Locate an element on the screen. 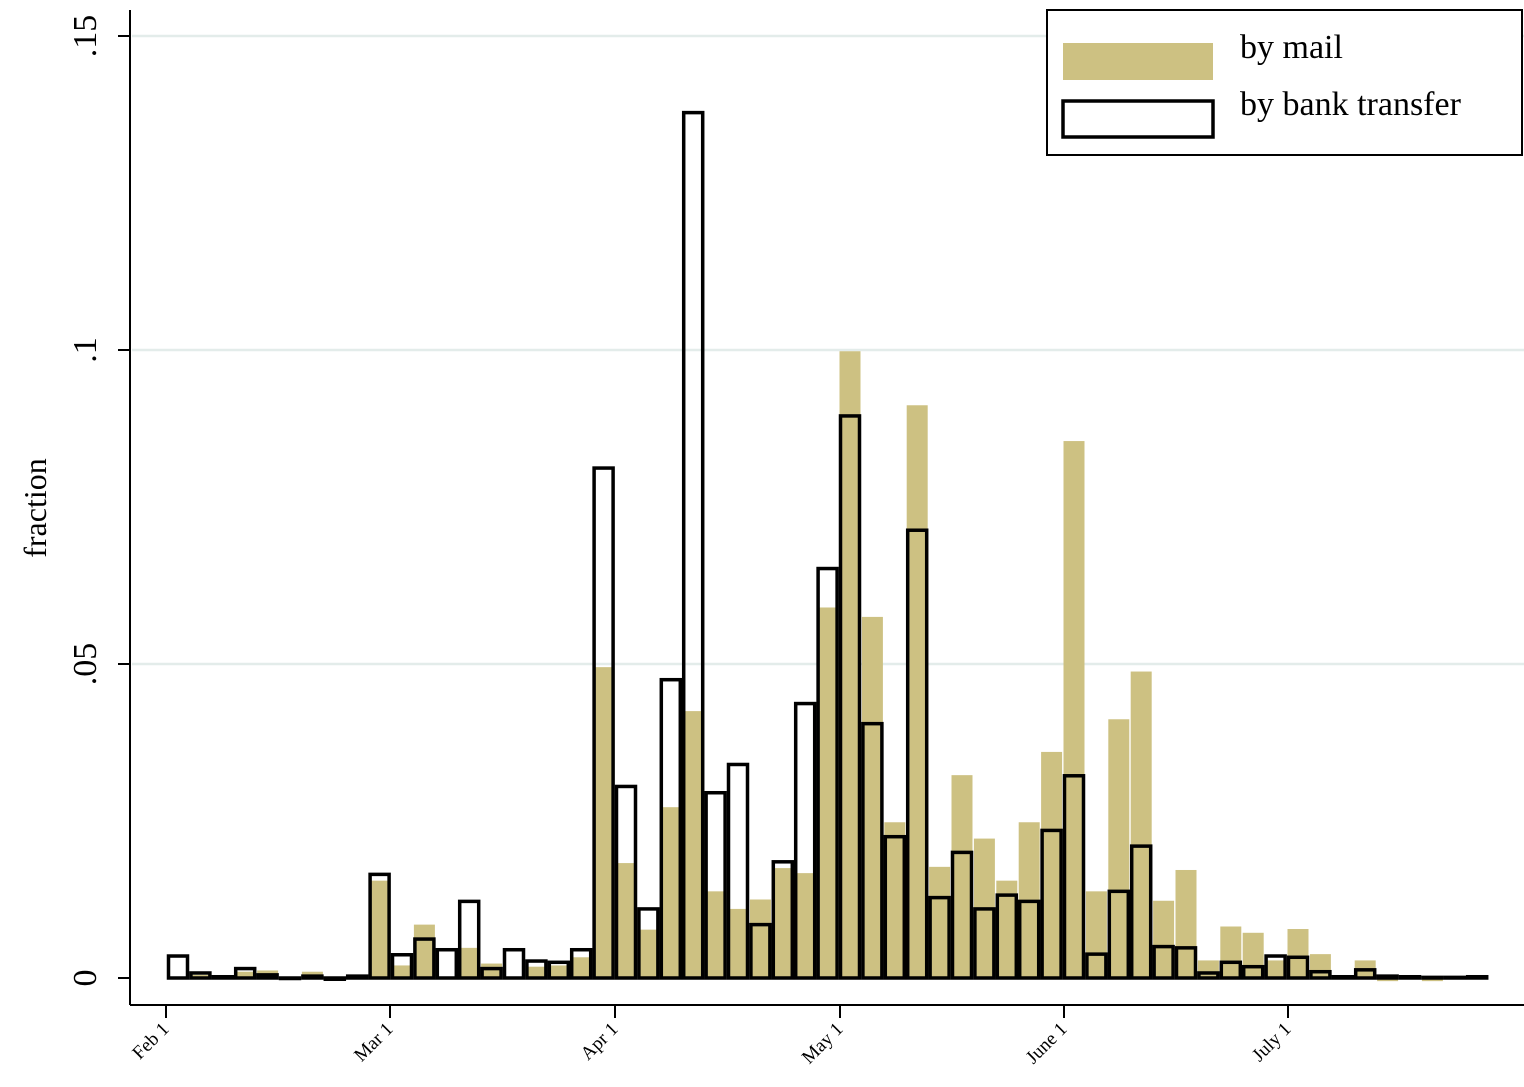 The width and height of the screenshot is (1524, 1087). legend-label-by-bank-transfer: by bank transfer is located at coordinates (1351, 104).